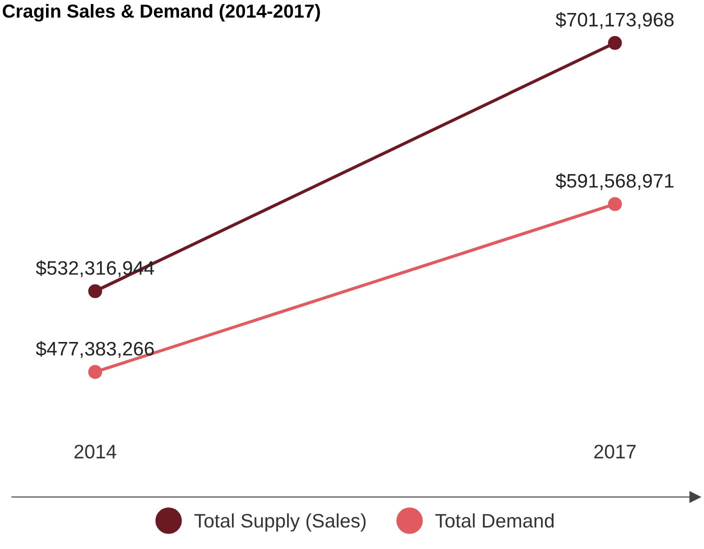  I want to click on legend-label: Total Demand, so click(494, 520).